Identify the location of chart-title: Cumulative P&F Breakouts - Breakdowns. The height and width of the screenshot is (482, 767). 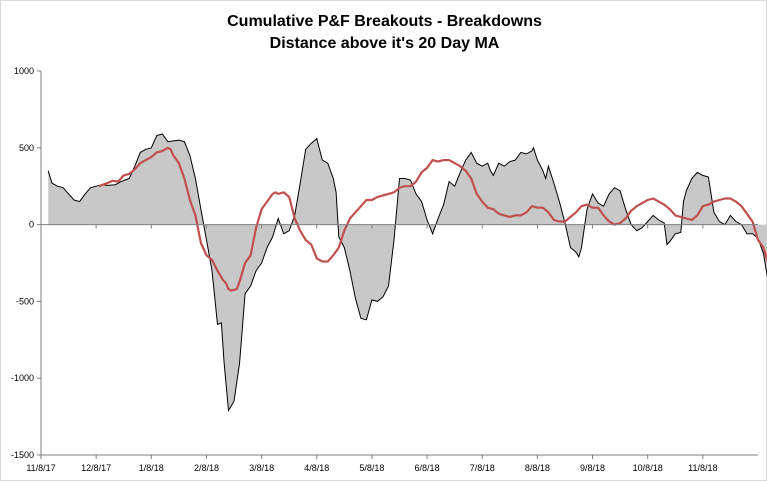
(384, 21).